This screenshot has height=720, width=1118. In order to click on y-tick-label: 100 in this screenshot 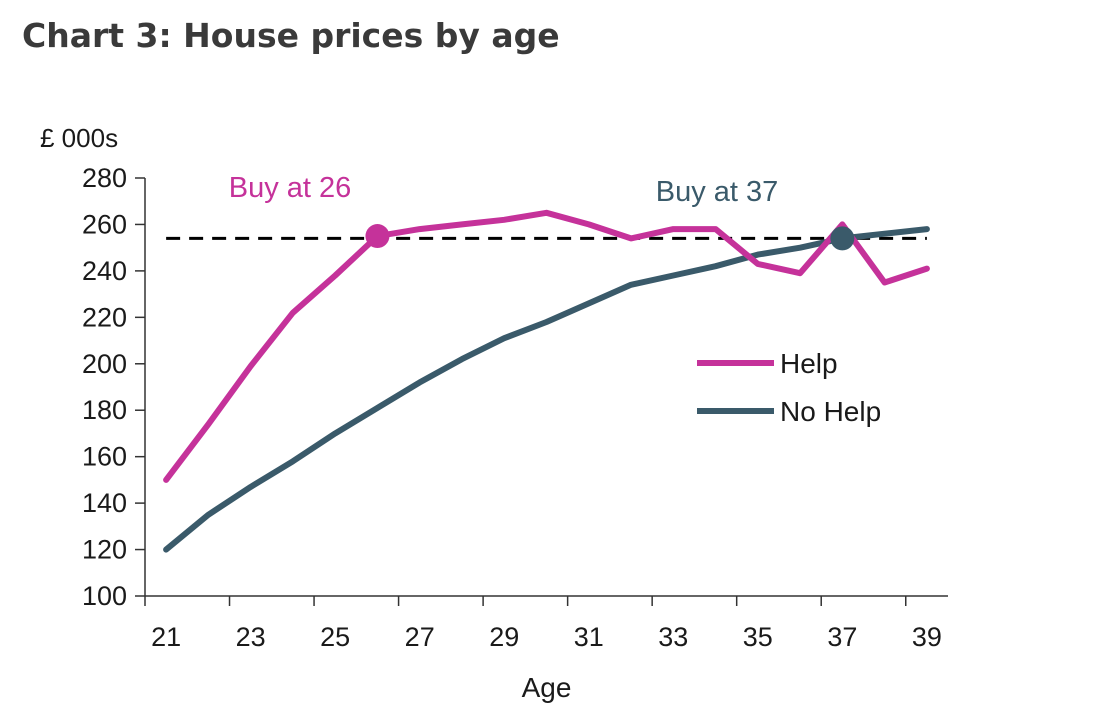, I will do `click(104, 596)`.